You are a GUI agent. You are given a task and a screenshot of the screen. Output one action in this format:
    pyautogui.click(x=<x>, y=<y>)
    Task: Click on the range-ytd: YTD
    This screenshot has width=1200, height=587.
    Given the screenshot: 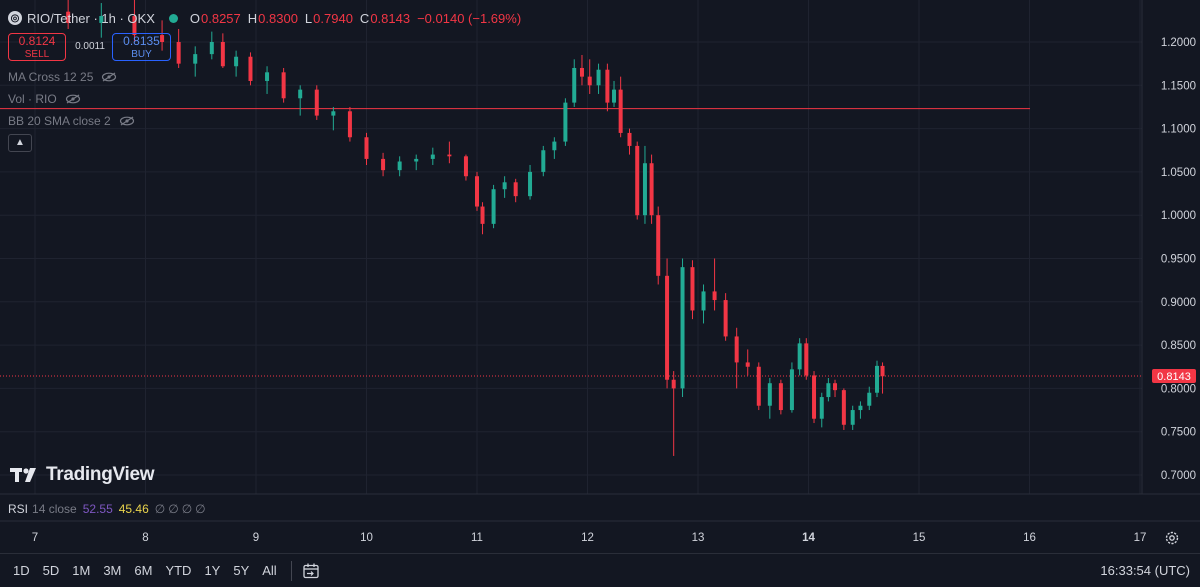 What is the action you would take?
    pyautogui.click(x=178, y=570)
    